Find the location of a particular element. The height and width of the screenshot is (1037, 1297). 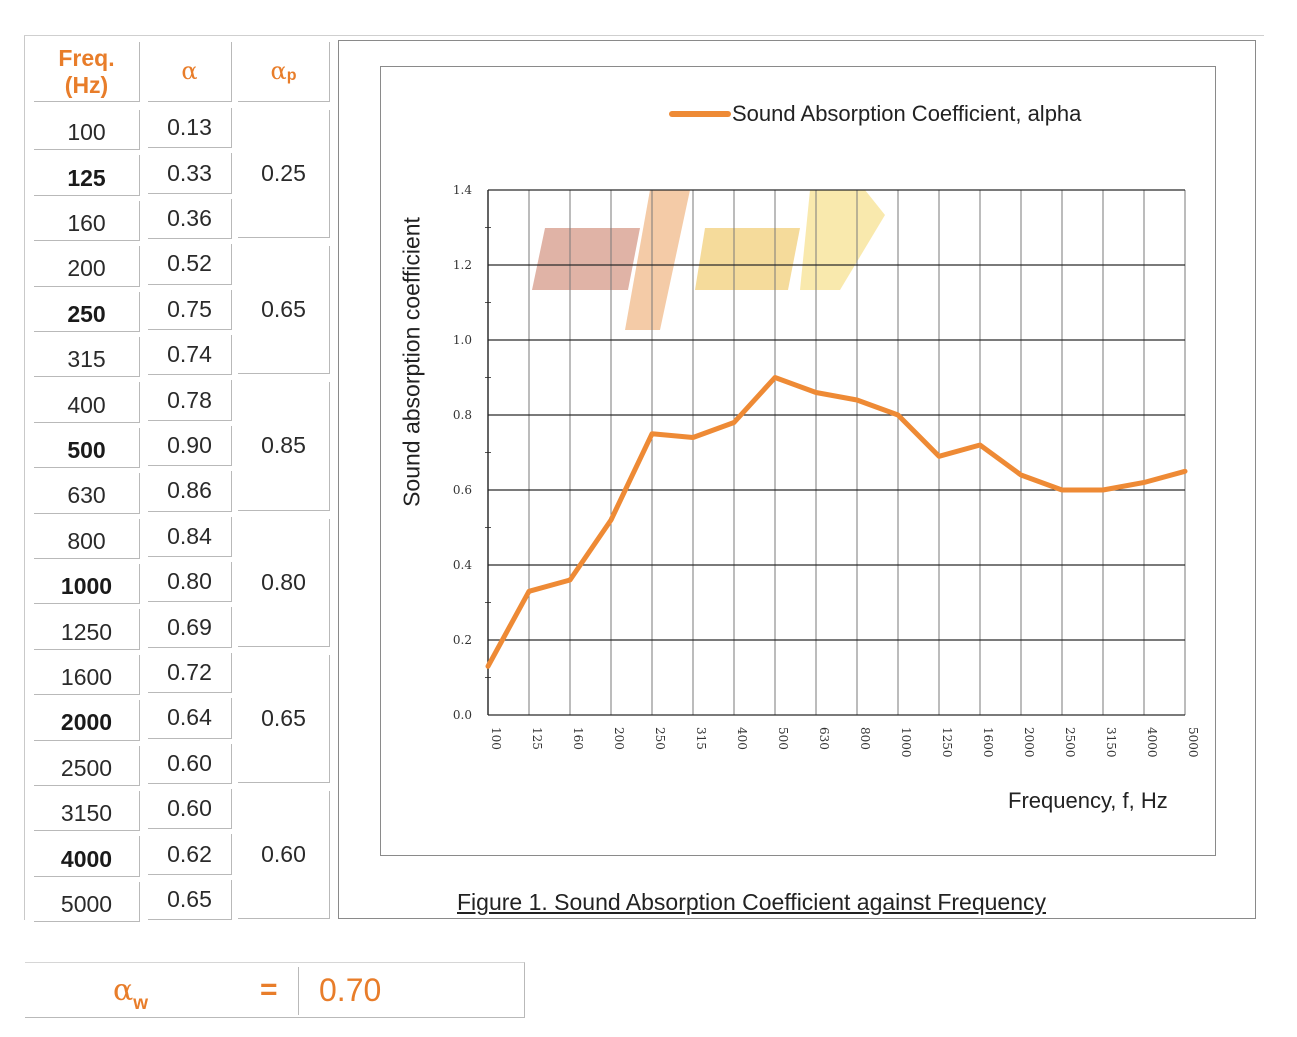

x-tick-label: 100 is located at coordinates (496, 738).